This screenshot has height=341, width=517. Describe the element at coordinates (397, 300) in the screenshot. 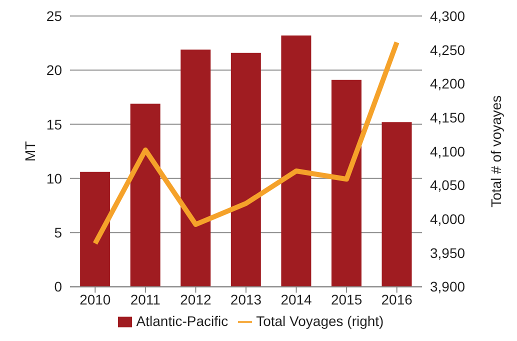

I see `x-tick-label: 2016` at that location.